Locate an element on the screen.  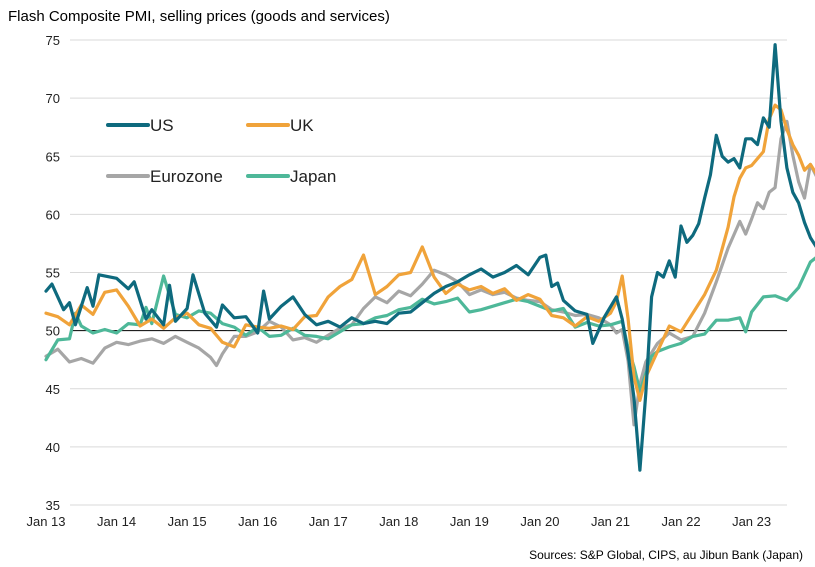
x-tick-label: Jan 20 is located at coordinates (539, 521).